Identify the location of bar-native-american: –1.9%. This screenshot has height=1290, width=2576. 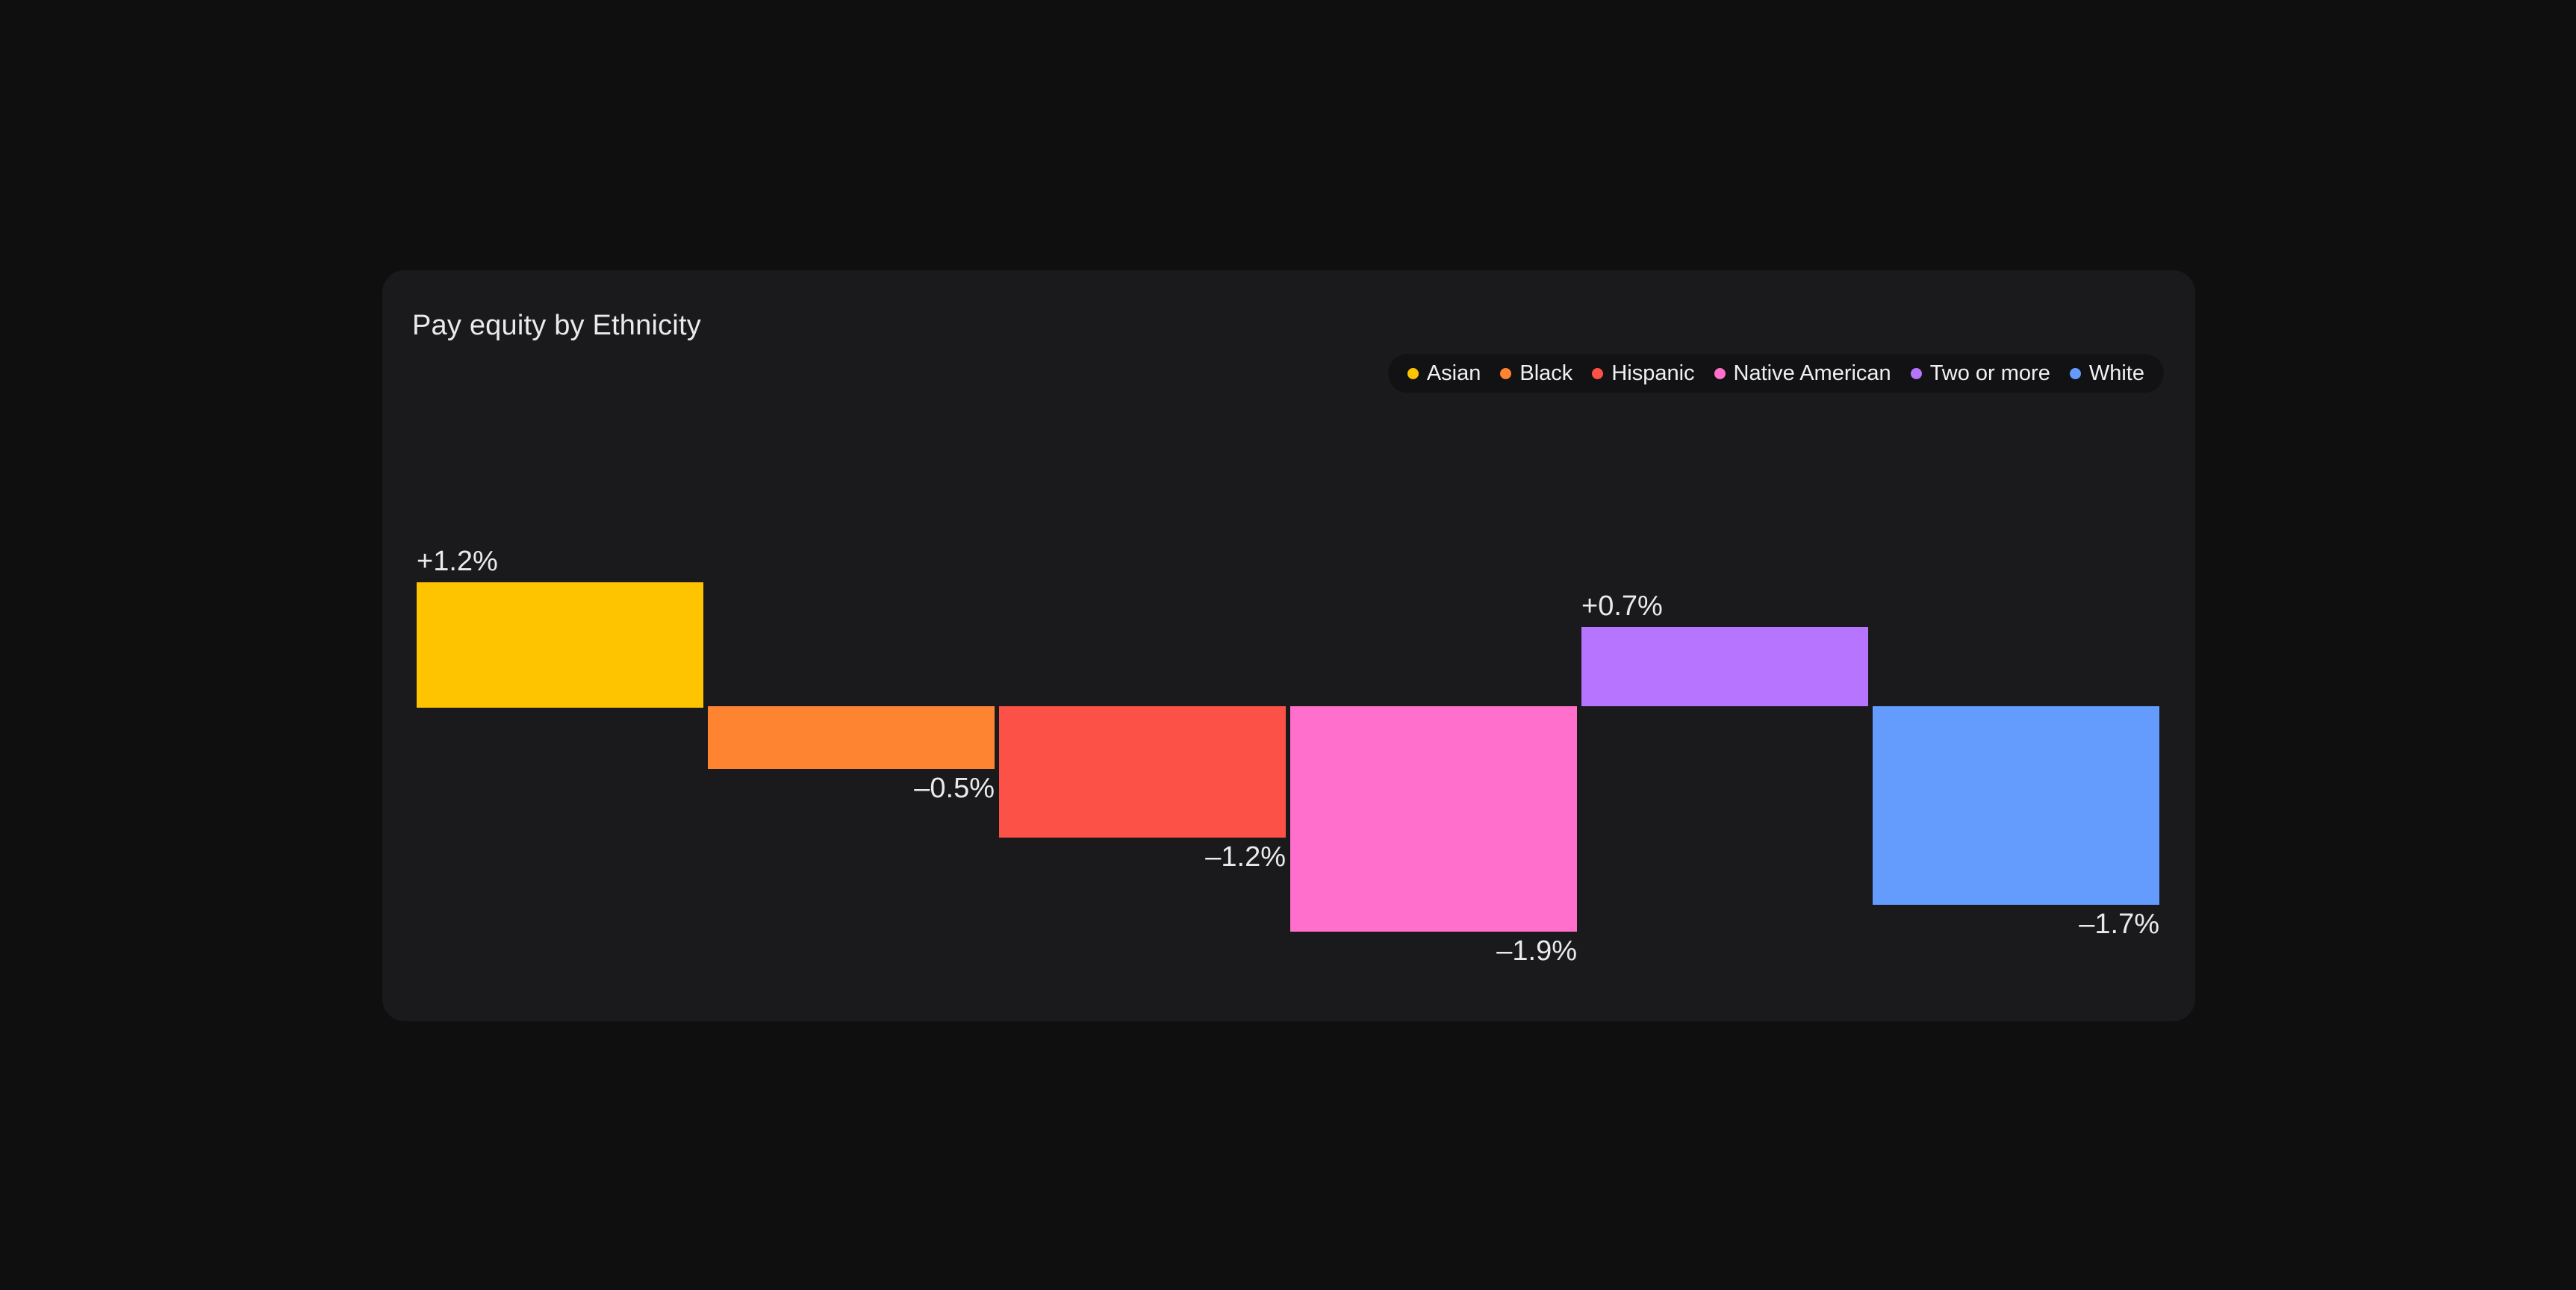
(1433, 836).